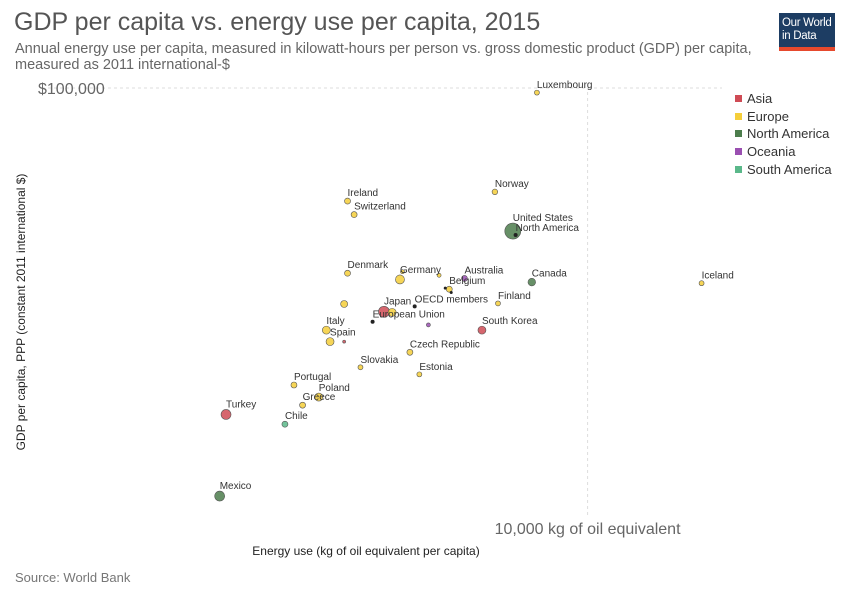 The height and width of the screenshot is (600, 850). What do you see at coordinates (760, 99) in the screenshot?
I see `legend-label: Asia` at bounding box center [760, 99].